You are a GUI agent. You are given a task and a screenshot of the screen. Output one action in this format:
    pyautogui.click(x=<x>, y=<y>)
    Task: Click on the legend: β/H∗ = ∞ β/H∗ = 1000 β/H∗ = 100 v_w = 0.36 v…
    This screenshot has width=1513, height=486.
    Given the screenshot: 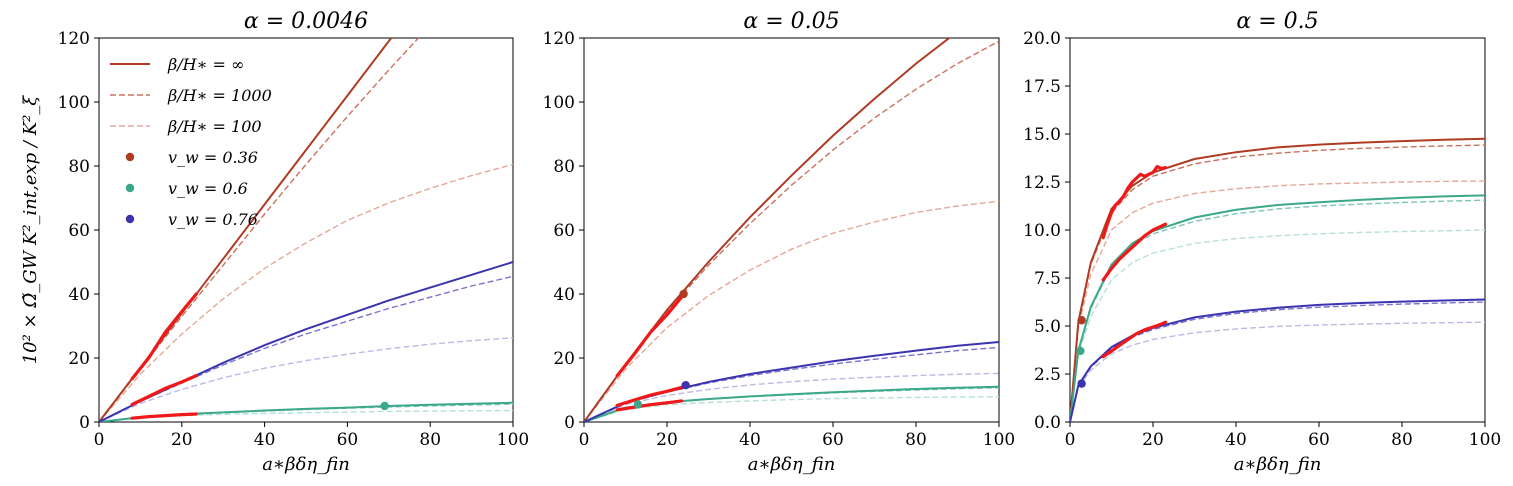 What is the action you would take?
    pyautogui.click(x=191, y=142)
    